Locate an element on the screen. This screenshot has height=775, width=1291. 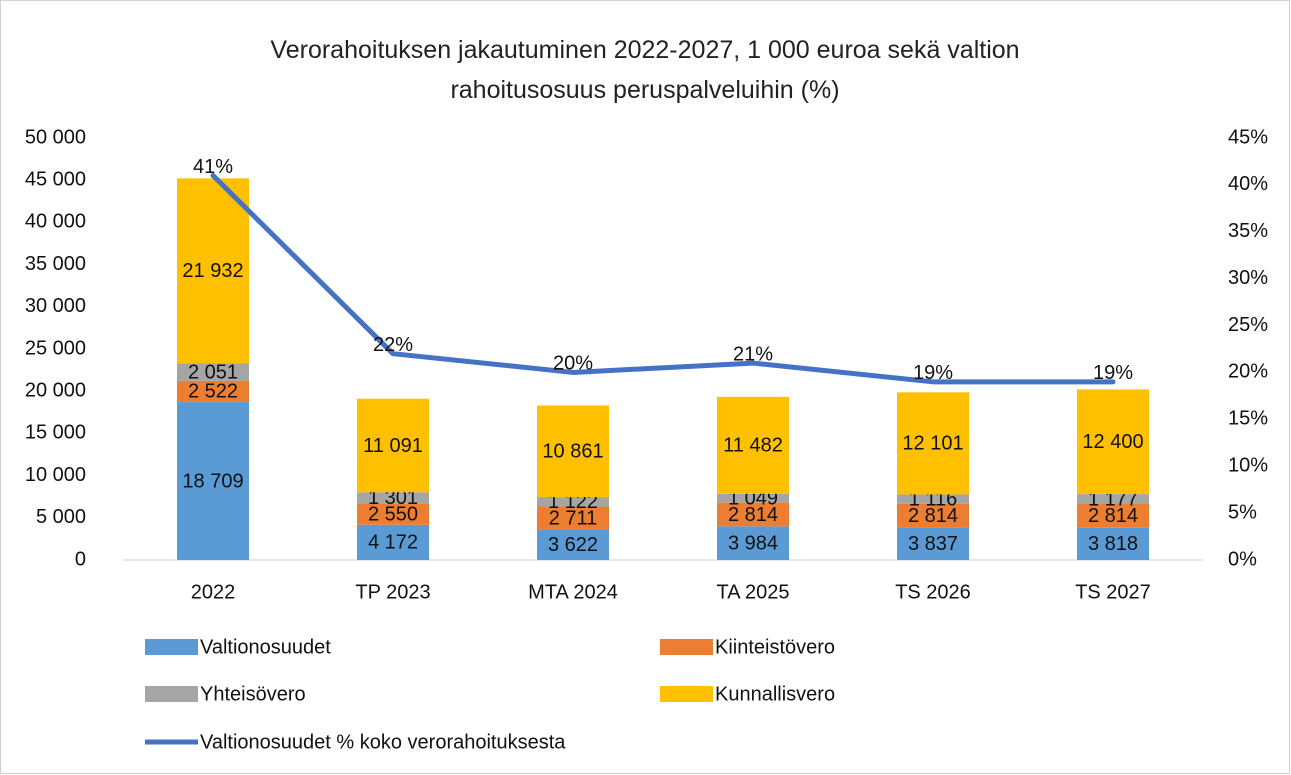
data-label: 10 861 is located at coordinates (572, 452).